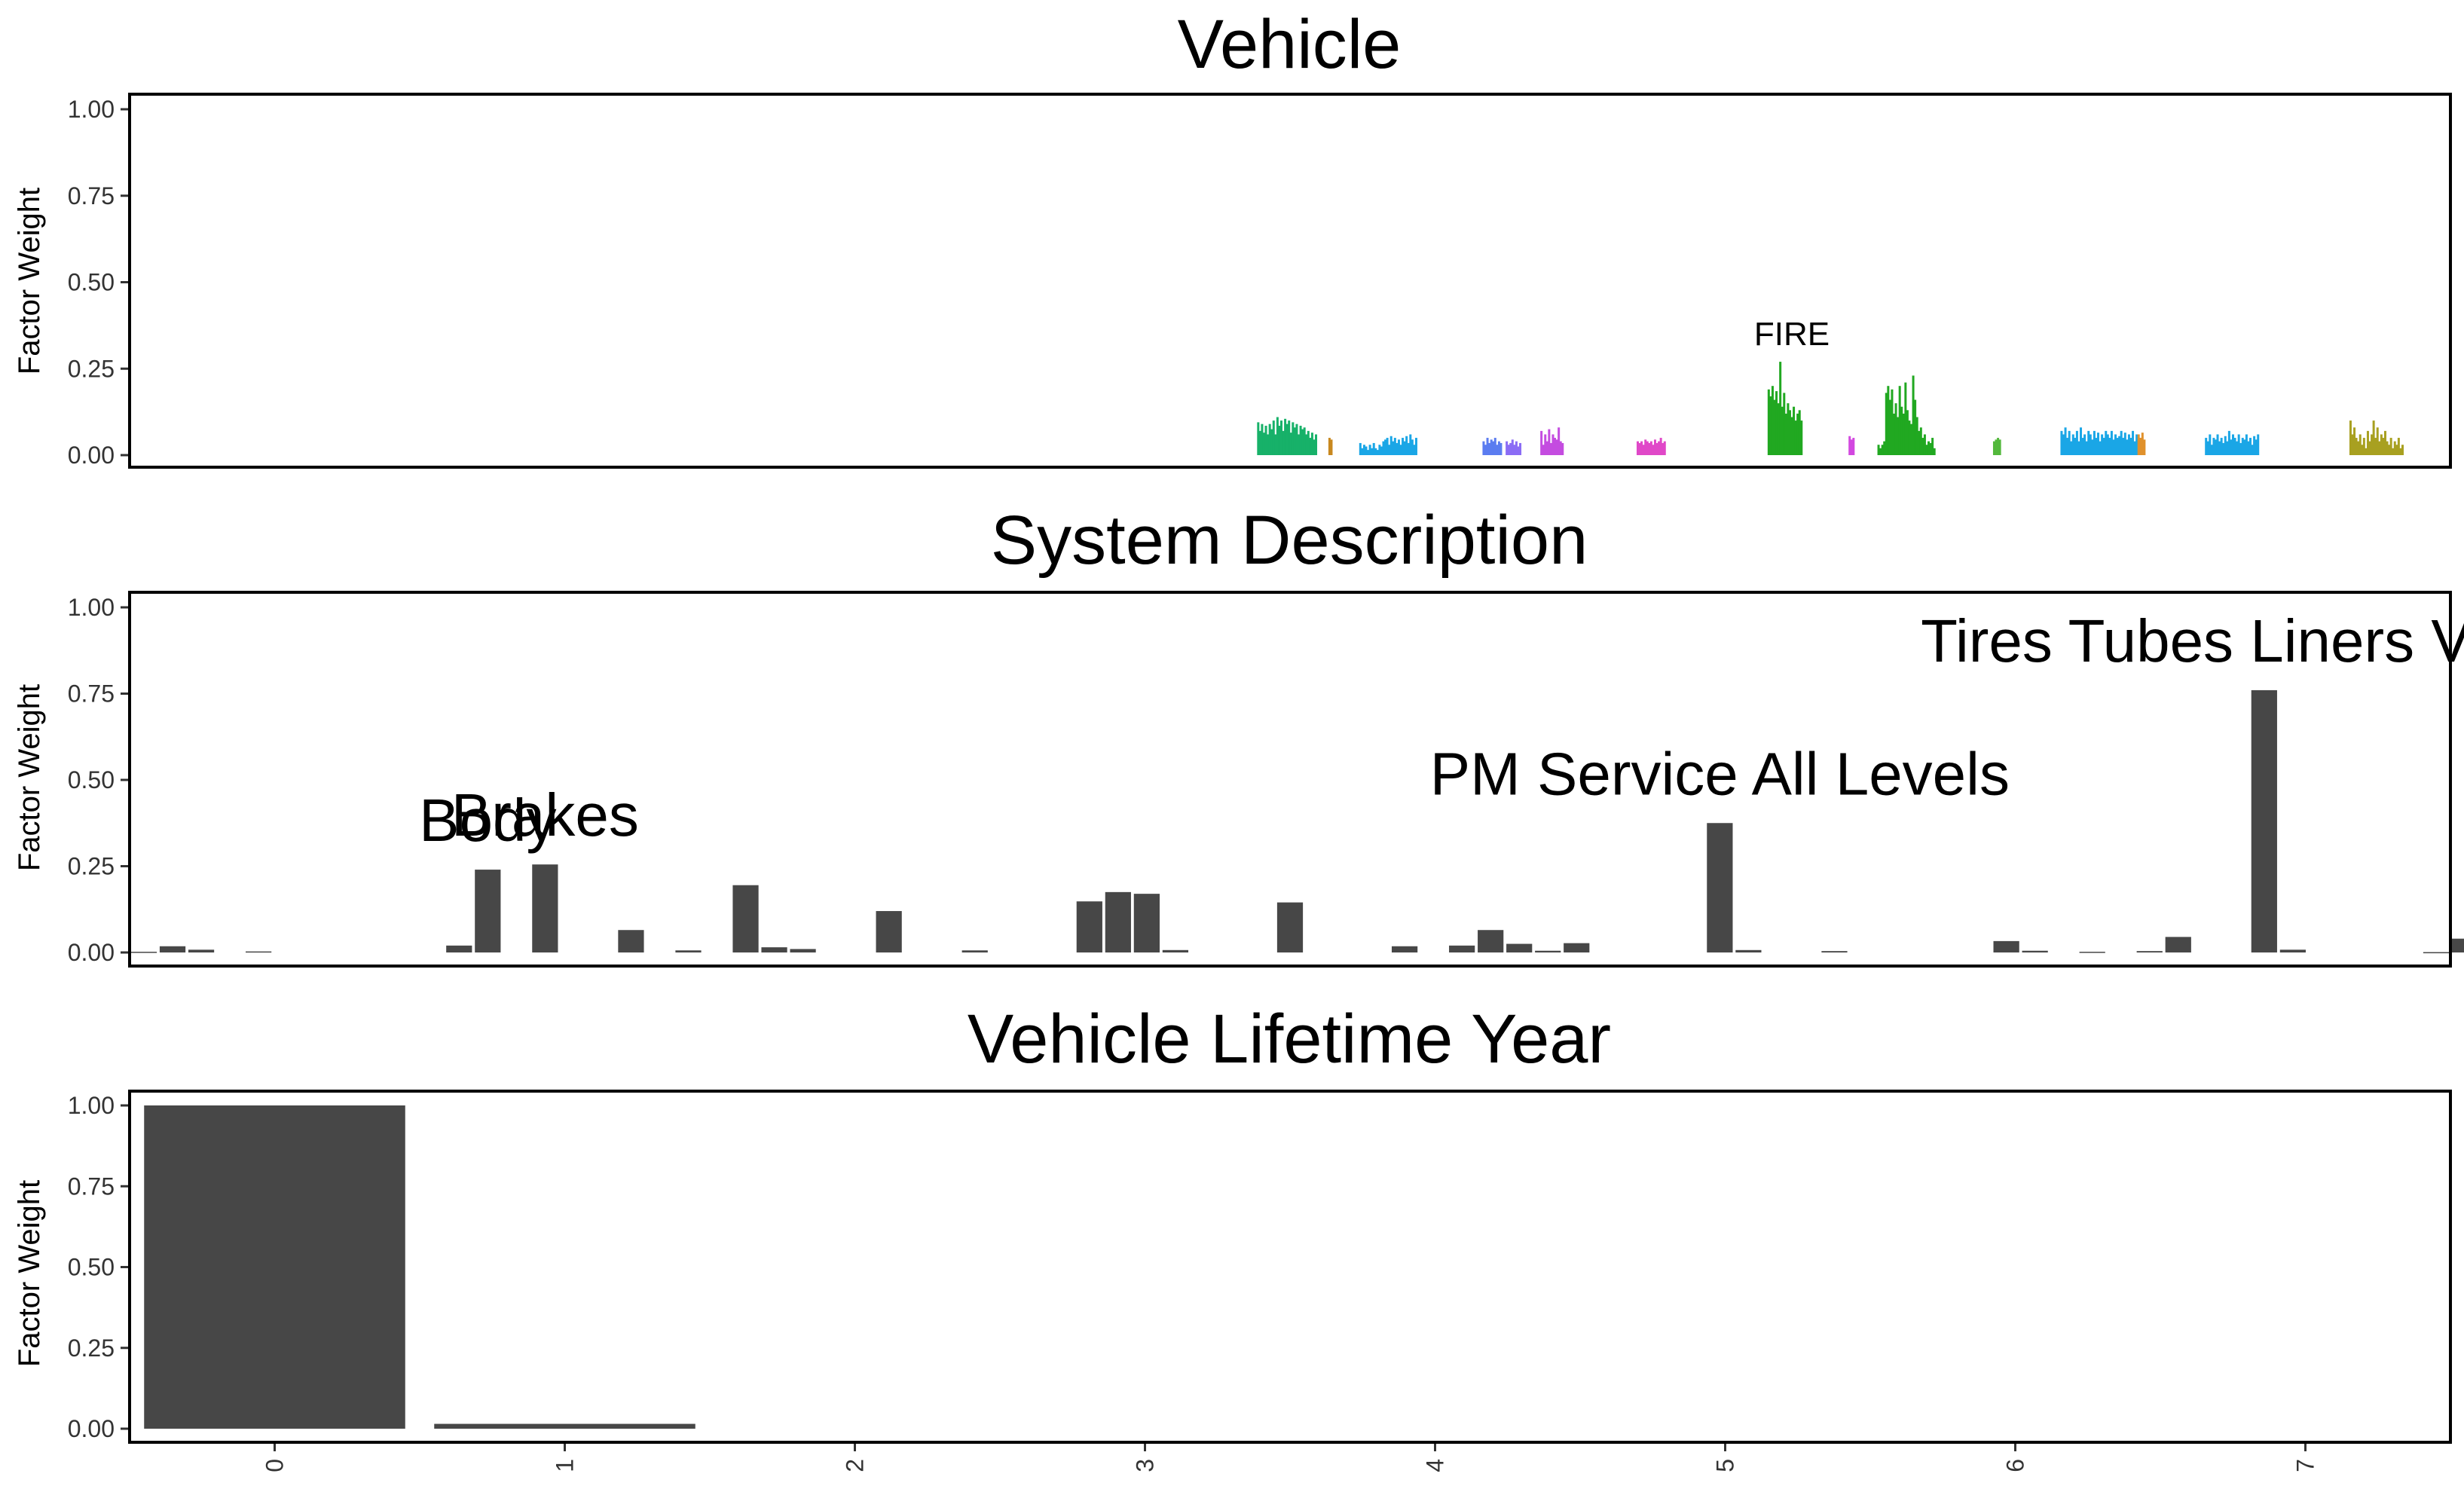 Image resolution: width=2464 pixels, height=1492 pixels. I want to click on x-tick-label: 6, so click(2015, 1465).